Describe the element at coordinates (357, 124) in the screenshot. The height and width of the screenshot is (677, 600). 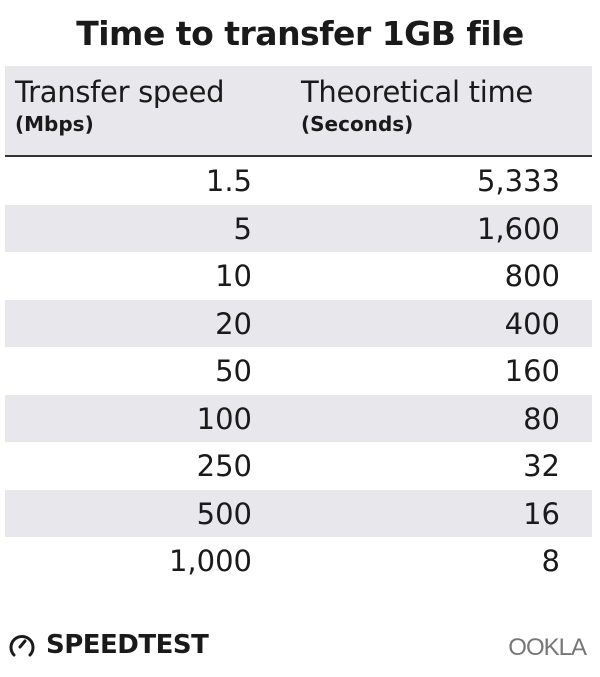
I see `column-header-unit: (Seconds)` at that location.